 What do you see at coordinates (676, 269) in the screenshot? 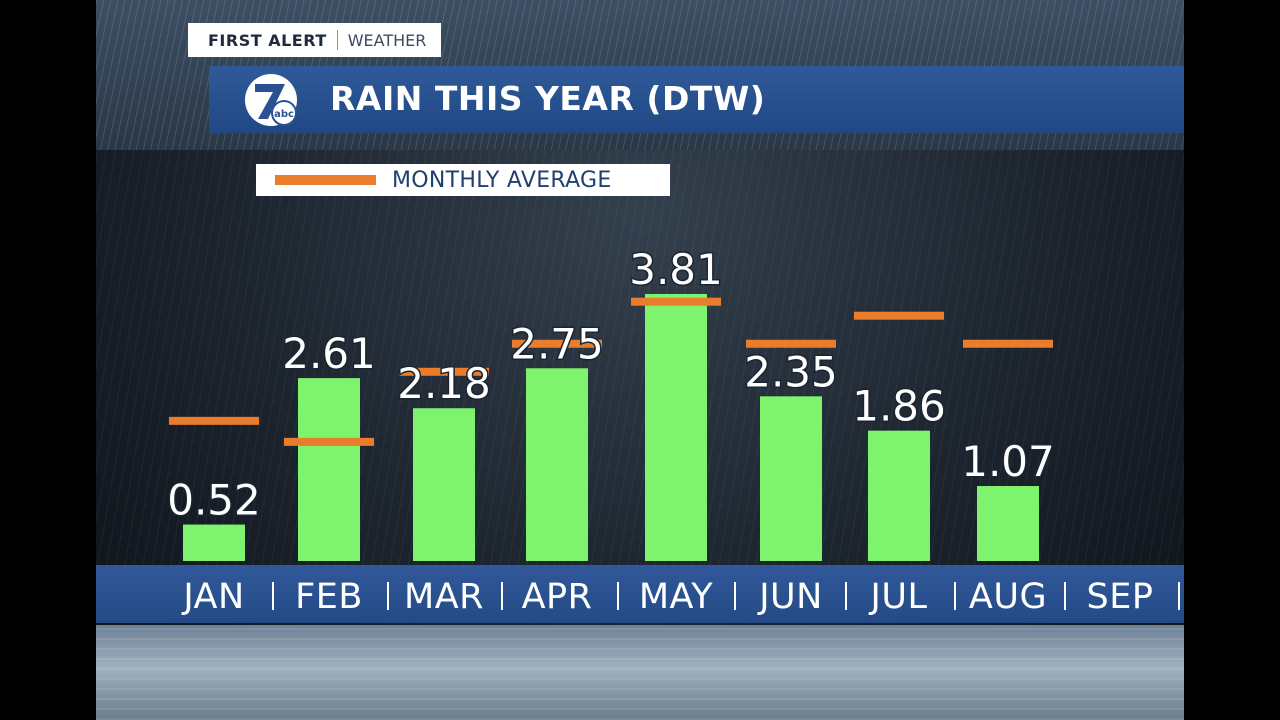
I see `value-label-may: 3.81` at bounding box center [676, 269].